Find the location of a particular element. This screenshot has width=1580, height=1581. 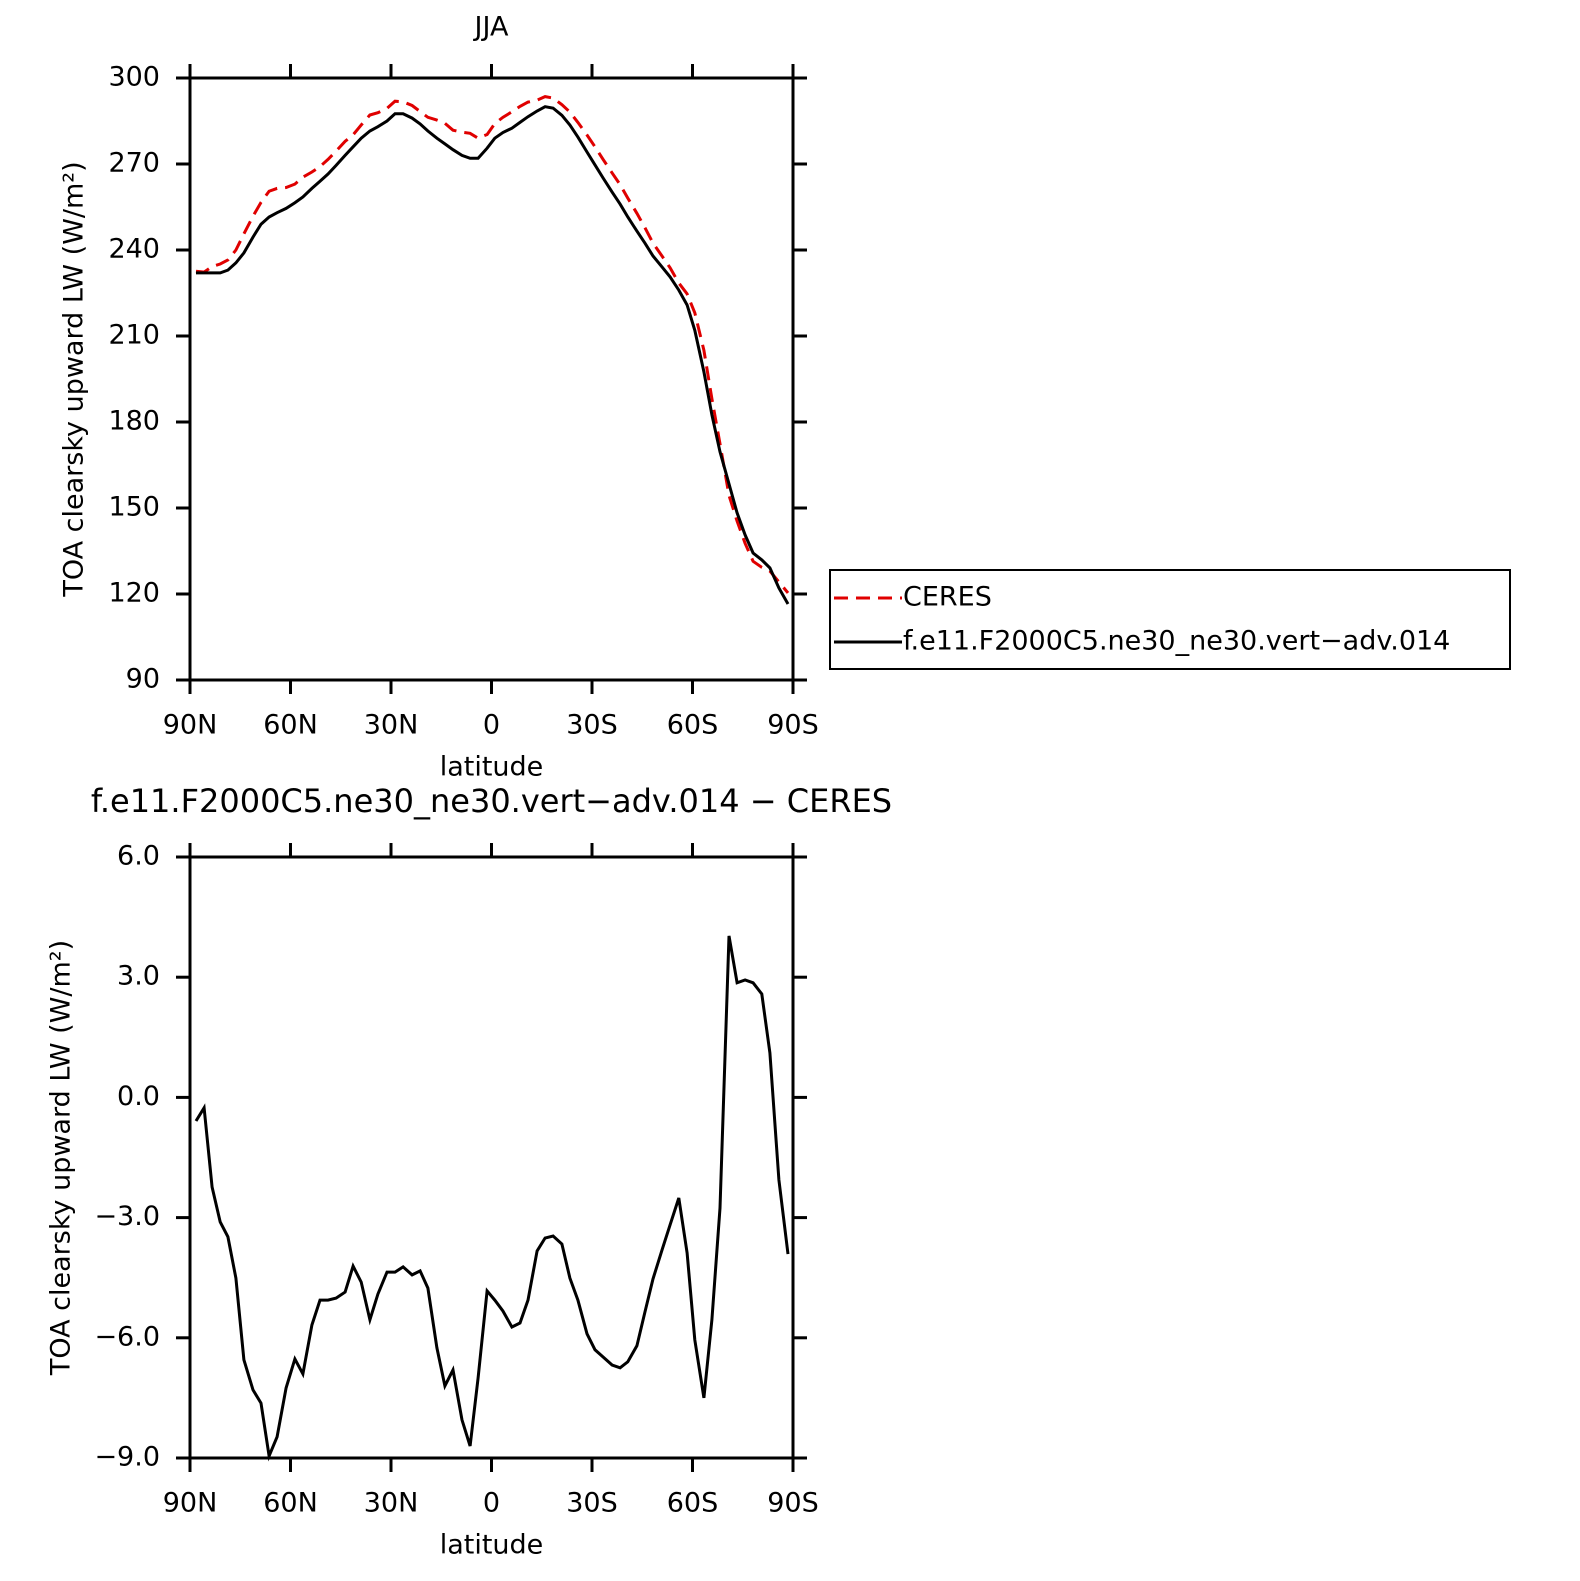

y-tick-label: −6.0 is located at coordinates (127, 1336).